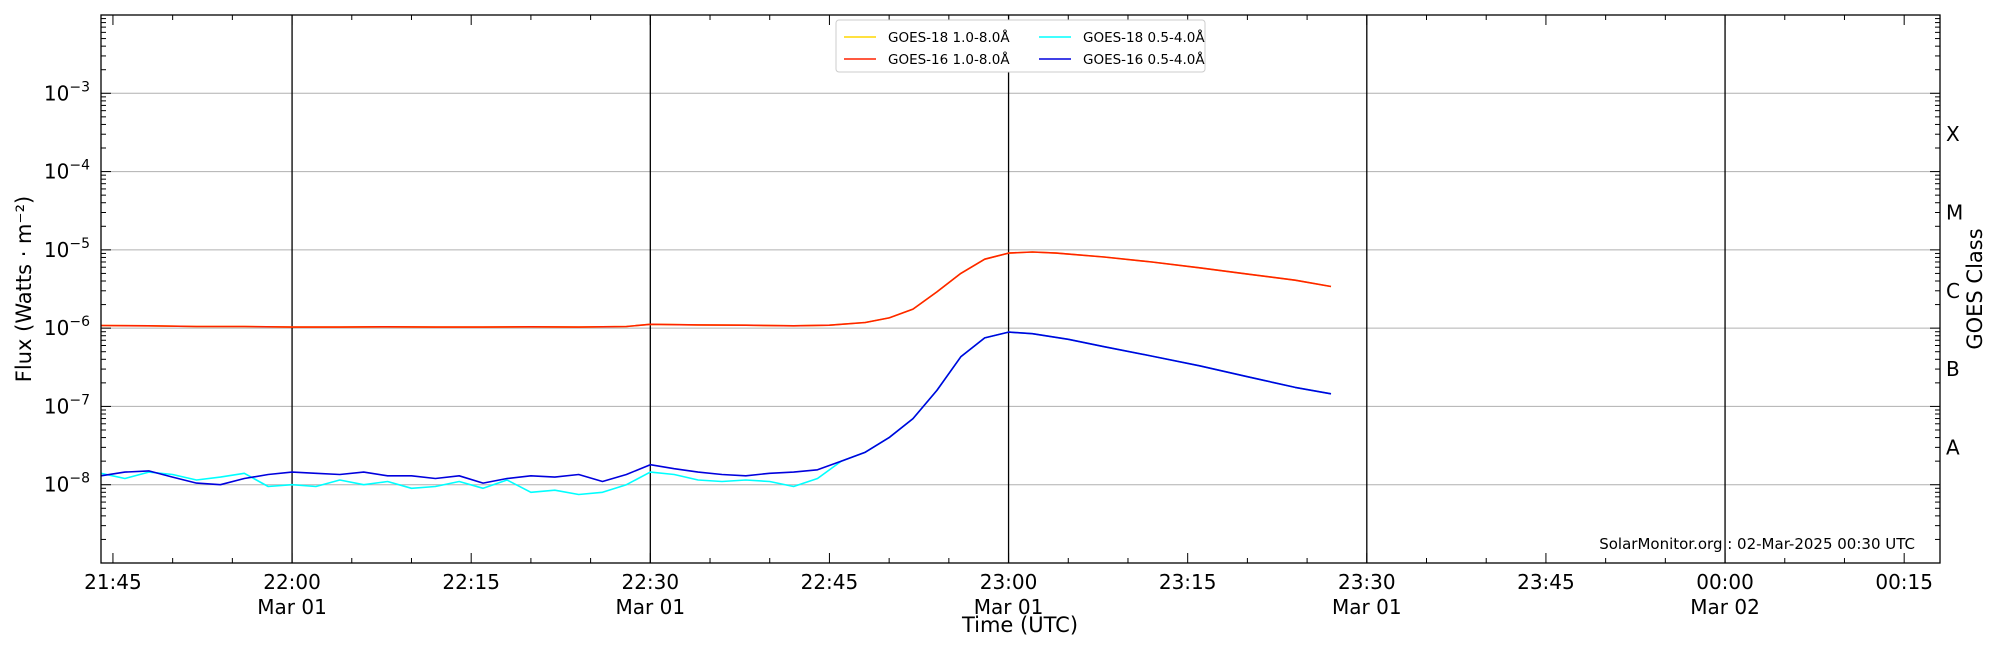  What do you see at coordinates (1144, 59) in the screenshot?
I see `legend-label: GOES-16 0.5-4.0Å` at bounding box center [1144, 59].